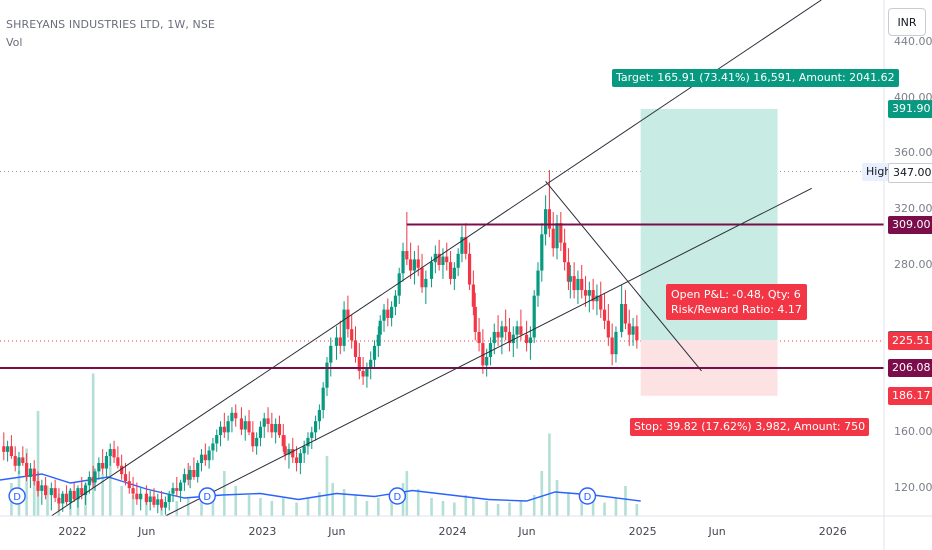 Image resolution: width=932 pixels, height=550 pixels. I want to click on time-tick-label: 2023, so click(262, 531).